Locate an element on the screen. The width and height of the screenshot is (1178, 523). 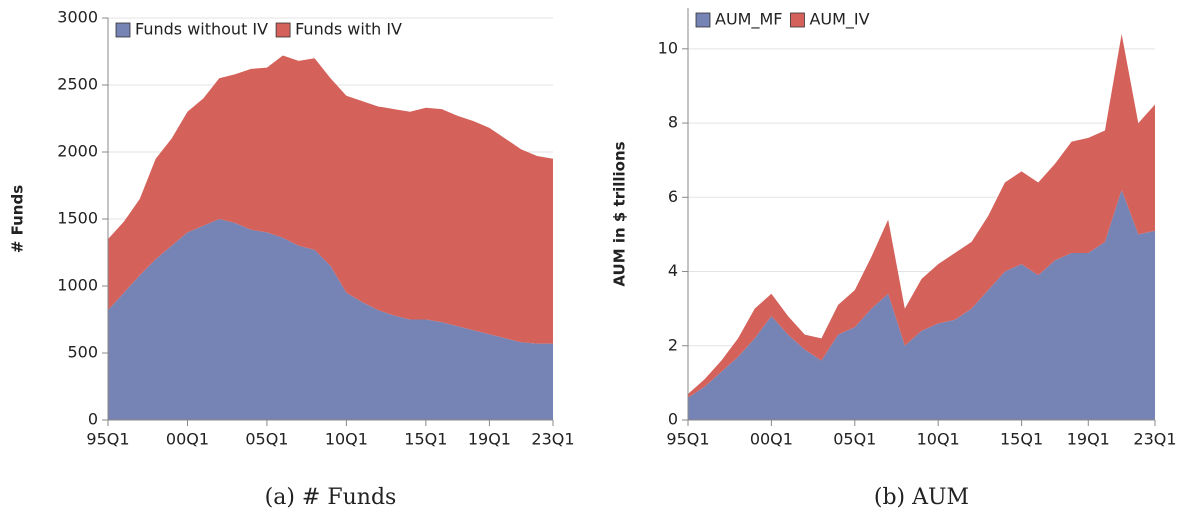
y-tick-label: 500 is located at coordinates (82, 352).